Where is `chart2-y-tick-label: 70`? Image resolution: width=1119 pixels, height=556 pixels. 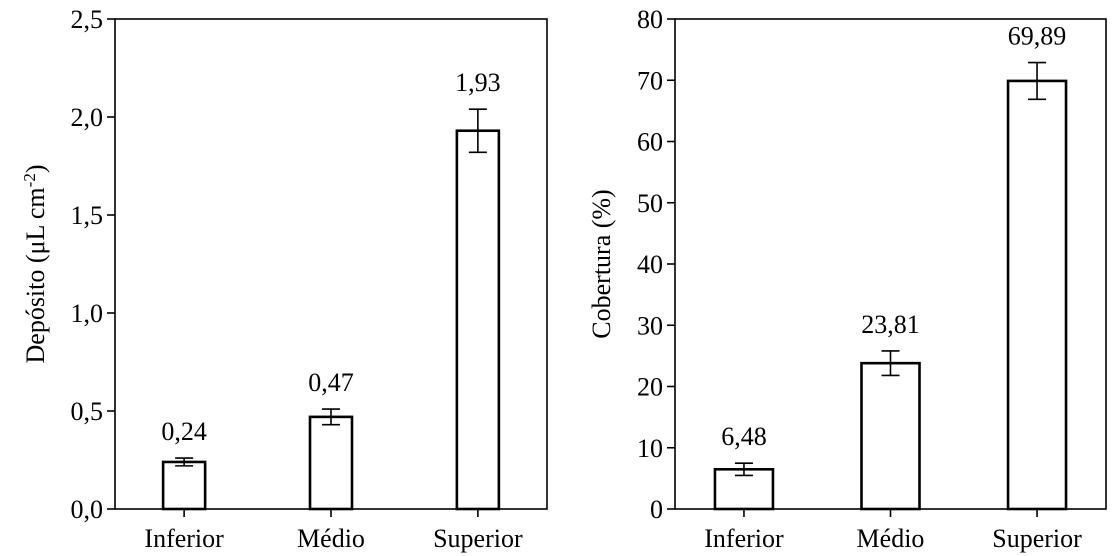 chart2-y-tick-label: 70 is located at coordinates (650, 80).